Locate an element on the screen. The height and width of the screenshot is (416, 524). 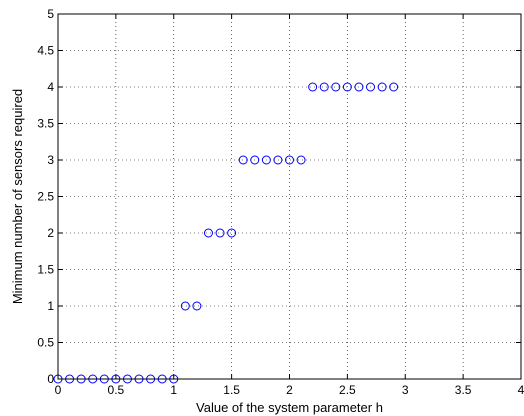
y-tick-label: 3.5 is located at coordinates (45, 124).